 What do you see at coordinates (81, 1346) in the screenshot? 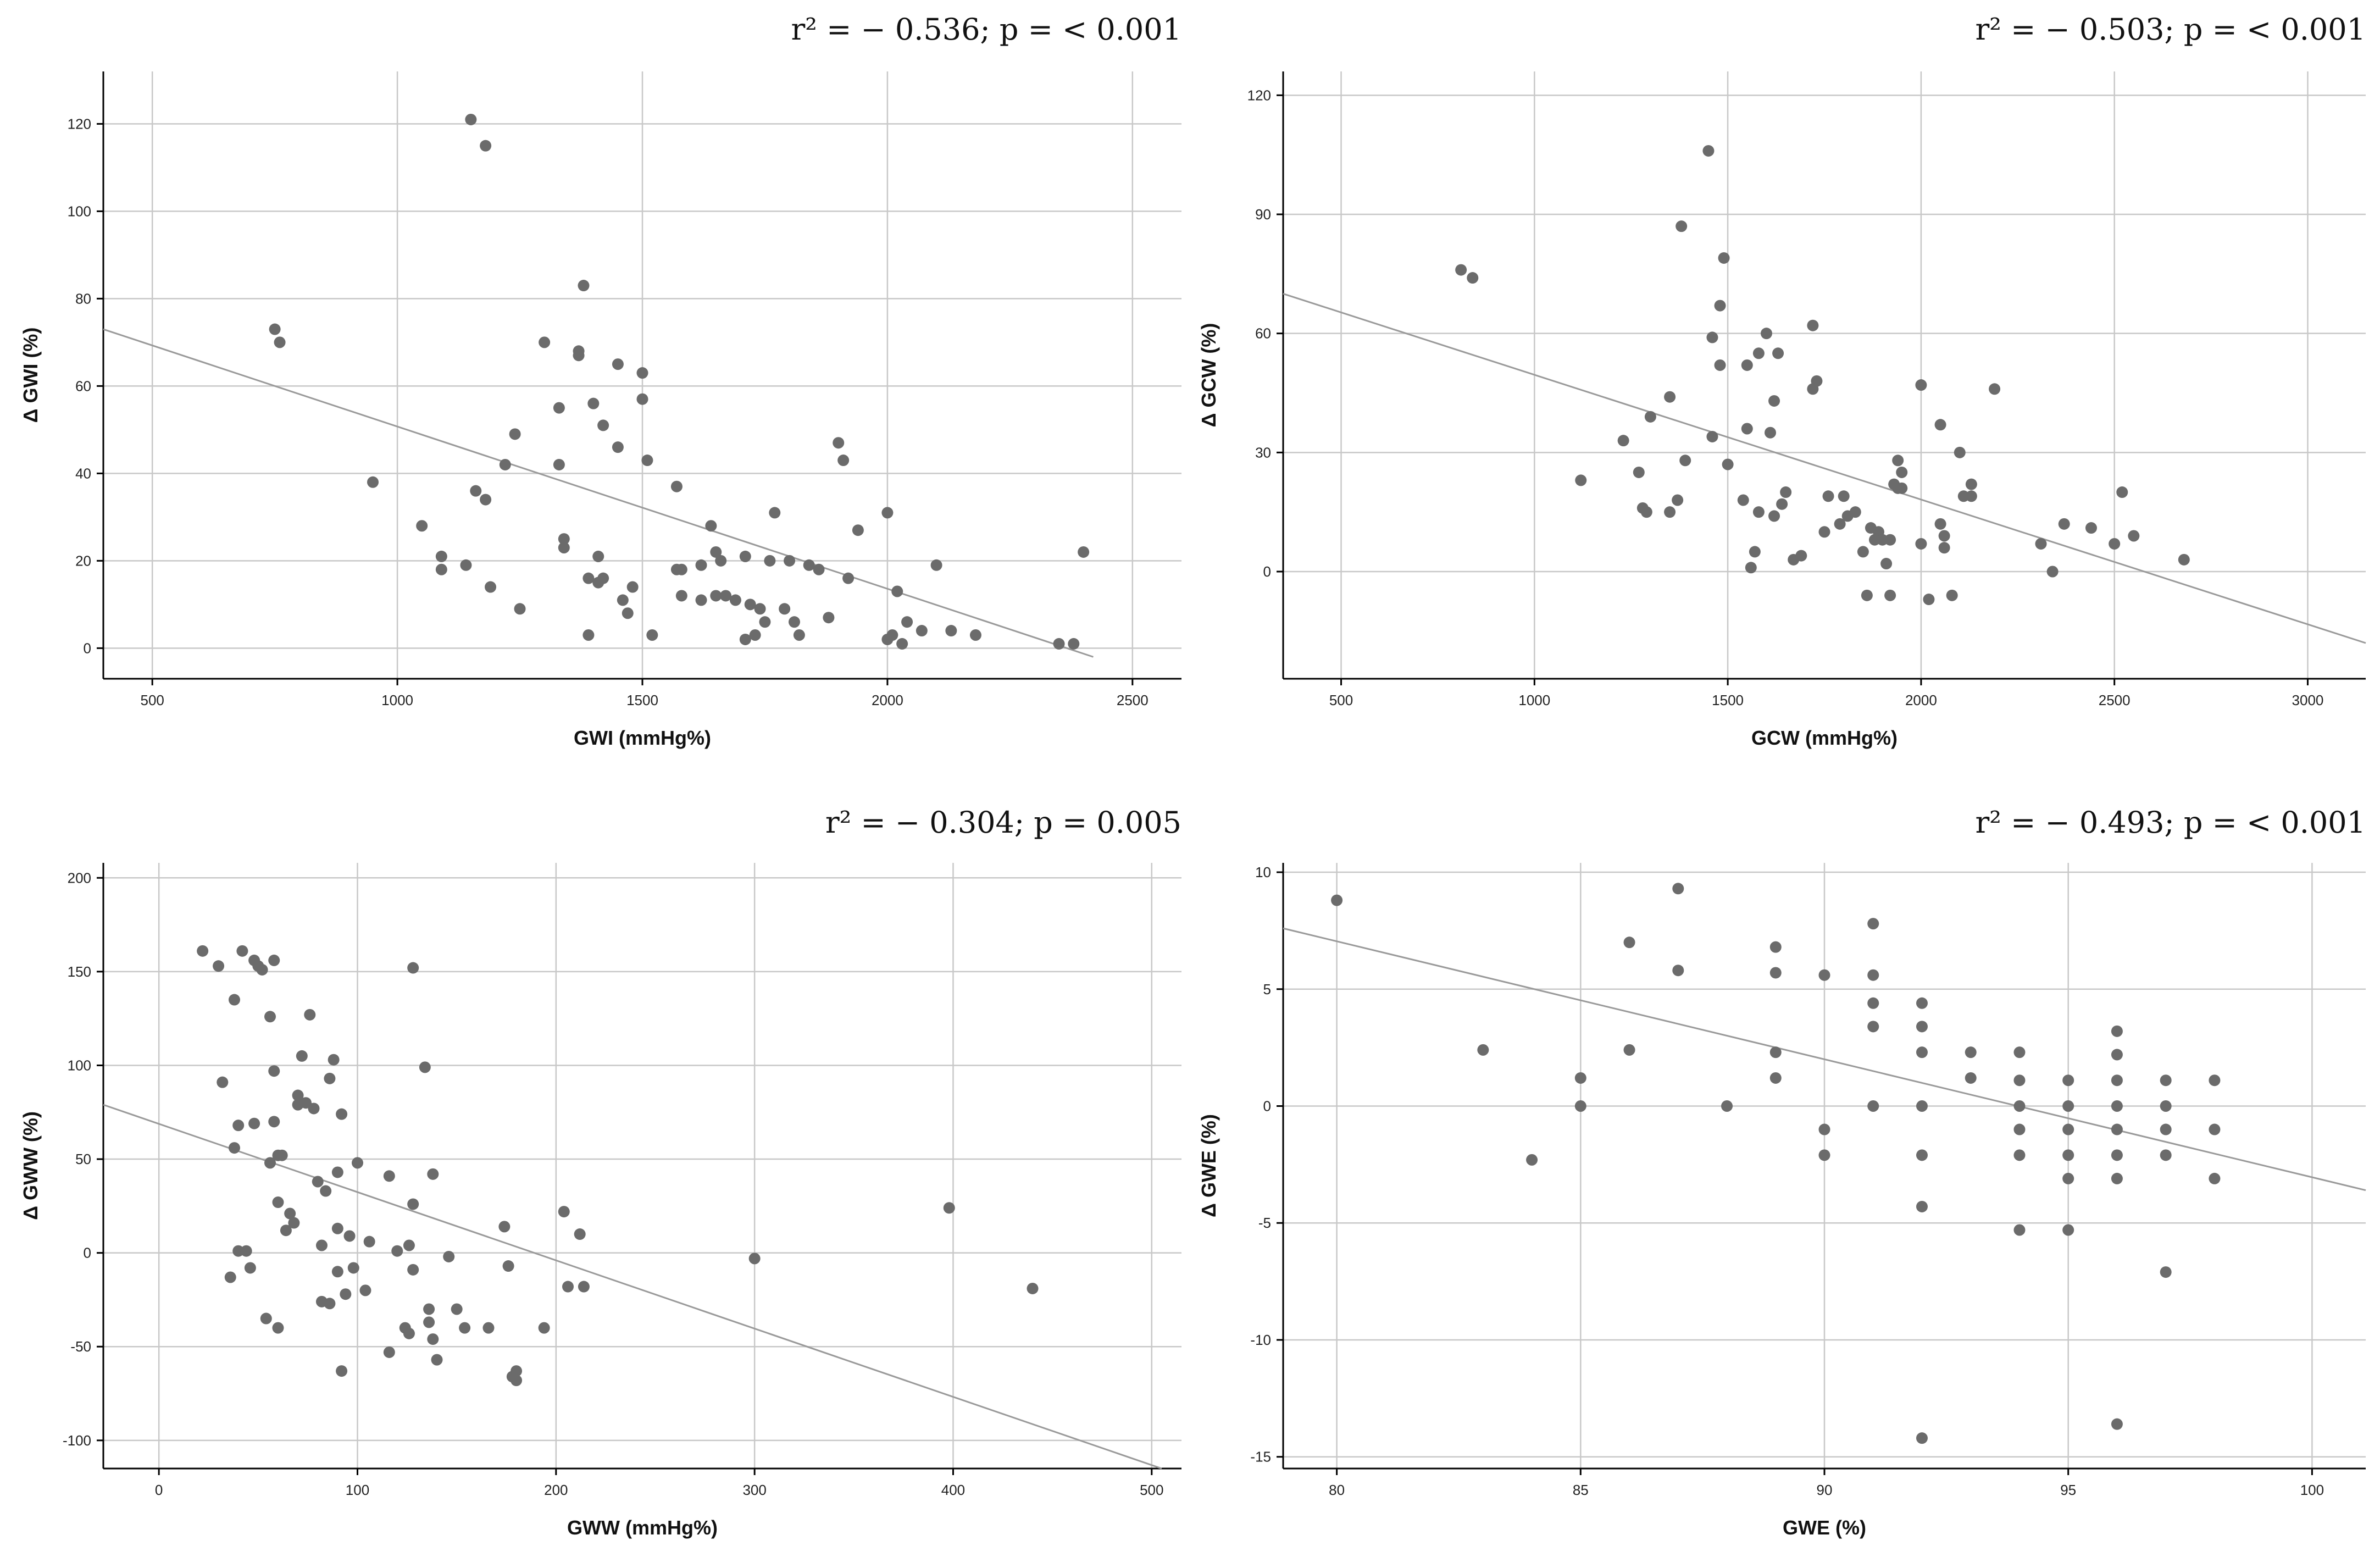
I see `y-tick-label: -50` at bounding box center [81, 1346].